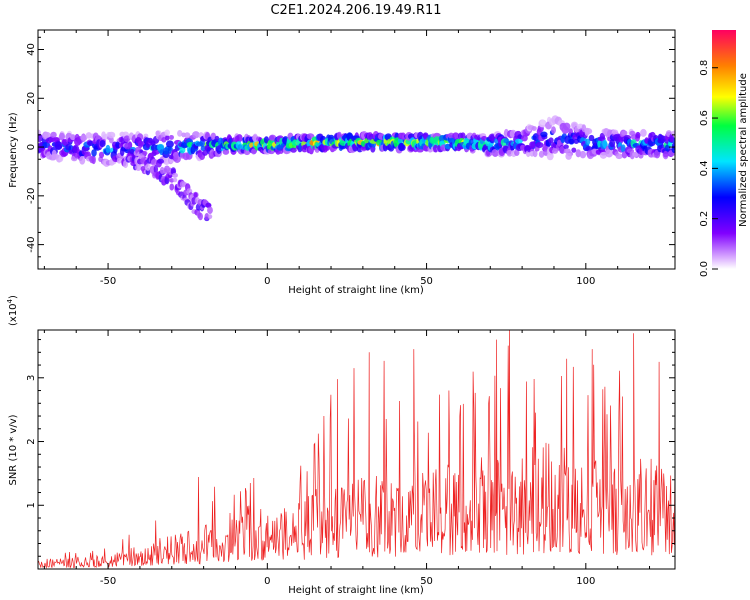 The width and height of the screenshot is (750, 600). What do you see at coordinates (12, 310) in the screenshot?
I see `snr-scale-label: (x104)` at bounding box center [12, 310].